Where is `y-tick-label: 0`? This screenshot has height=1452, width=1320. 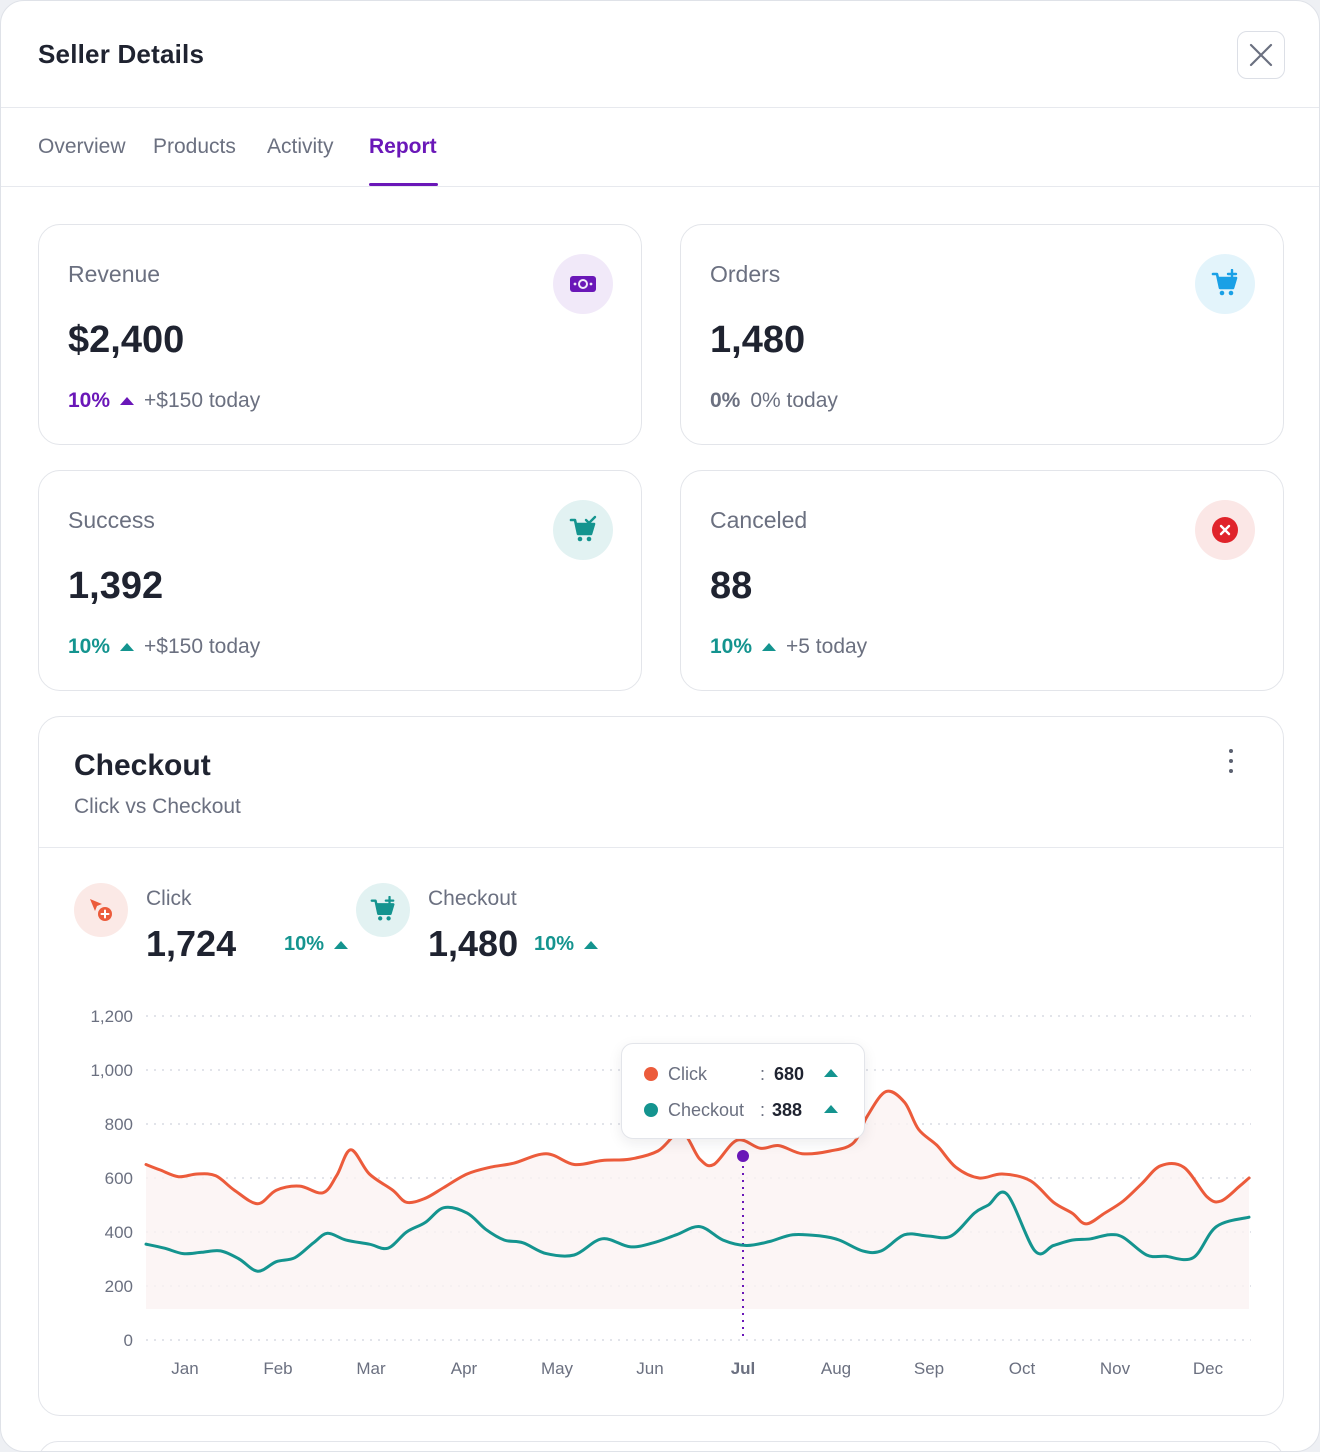
y-tick-label: 0 is located at coordinates (128, 1340).